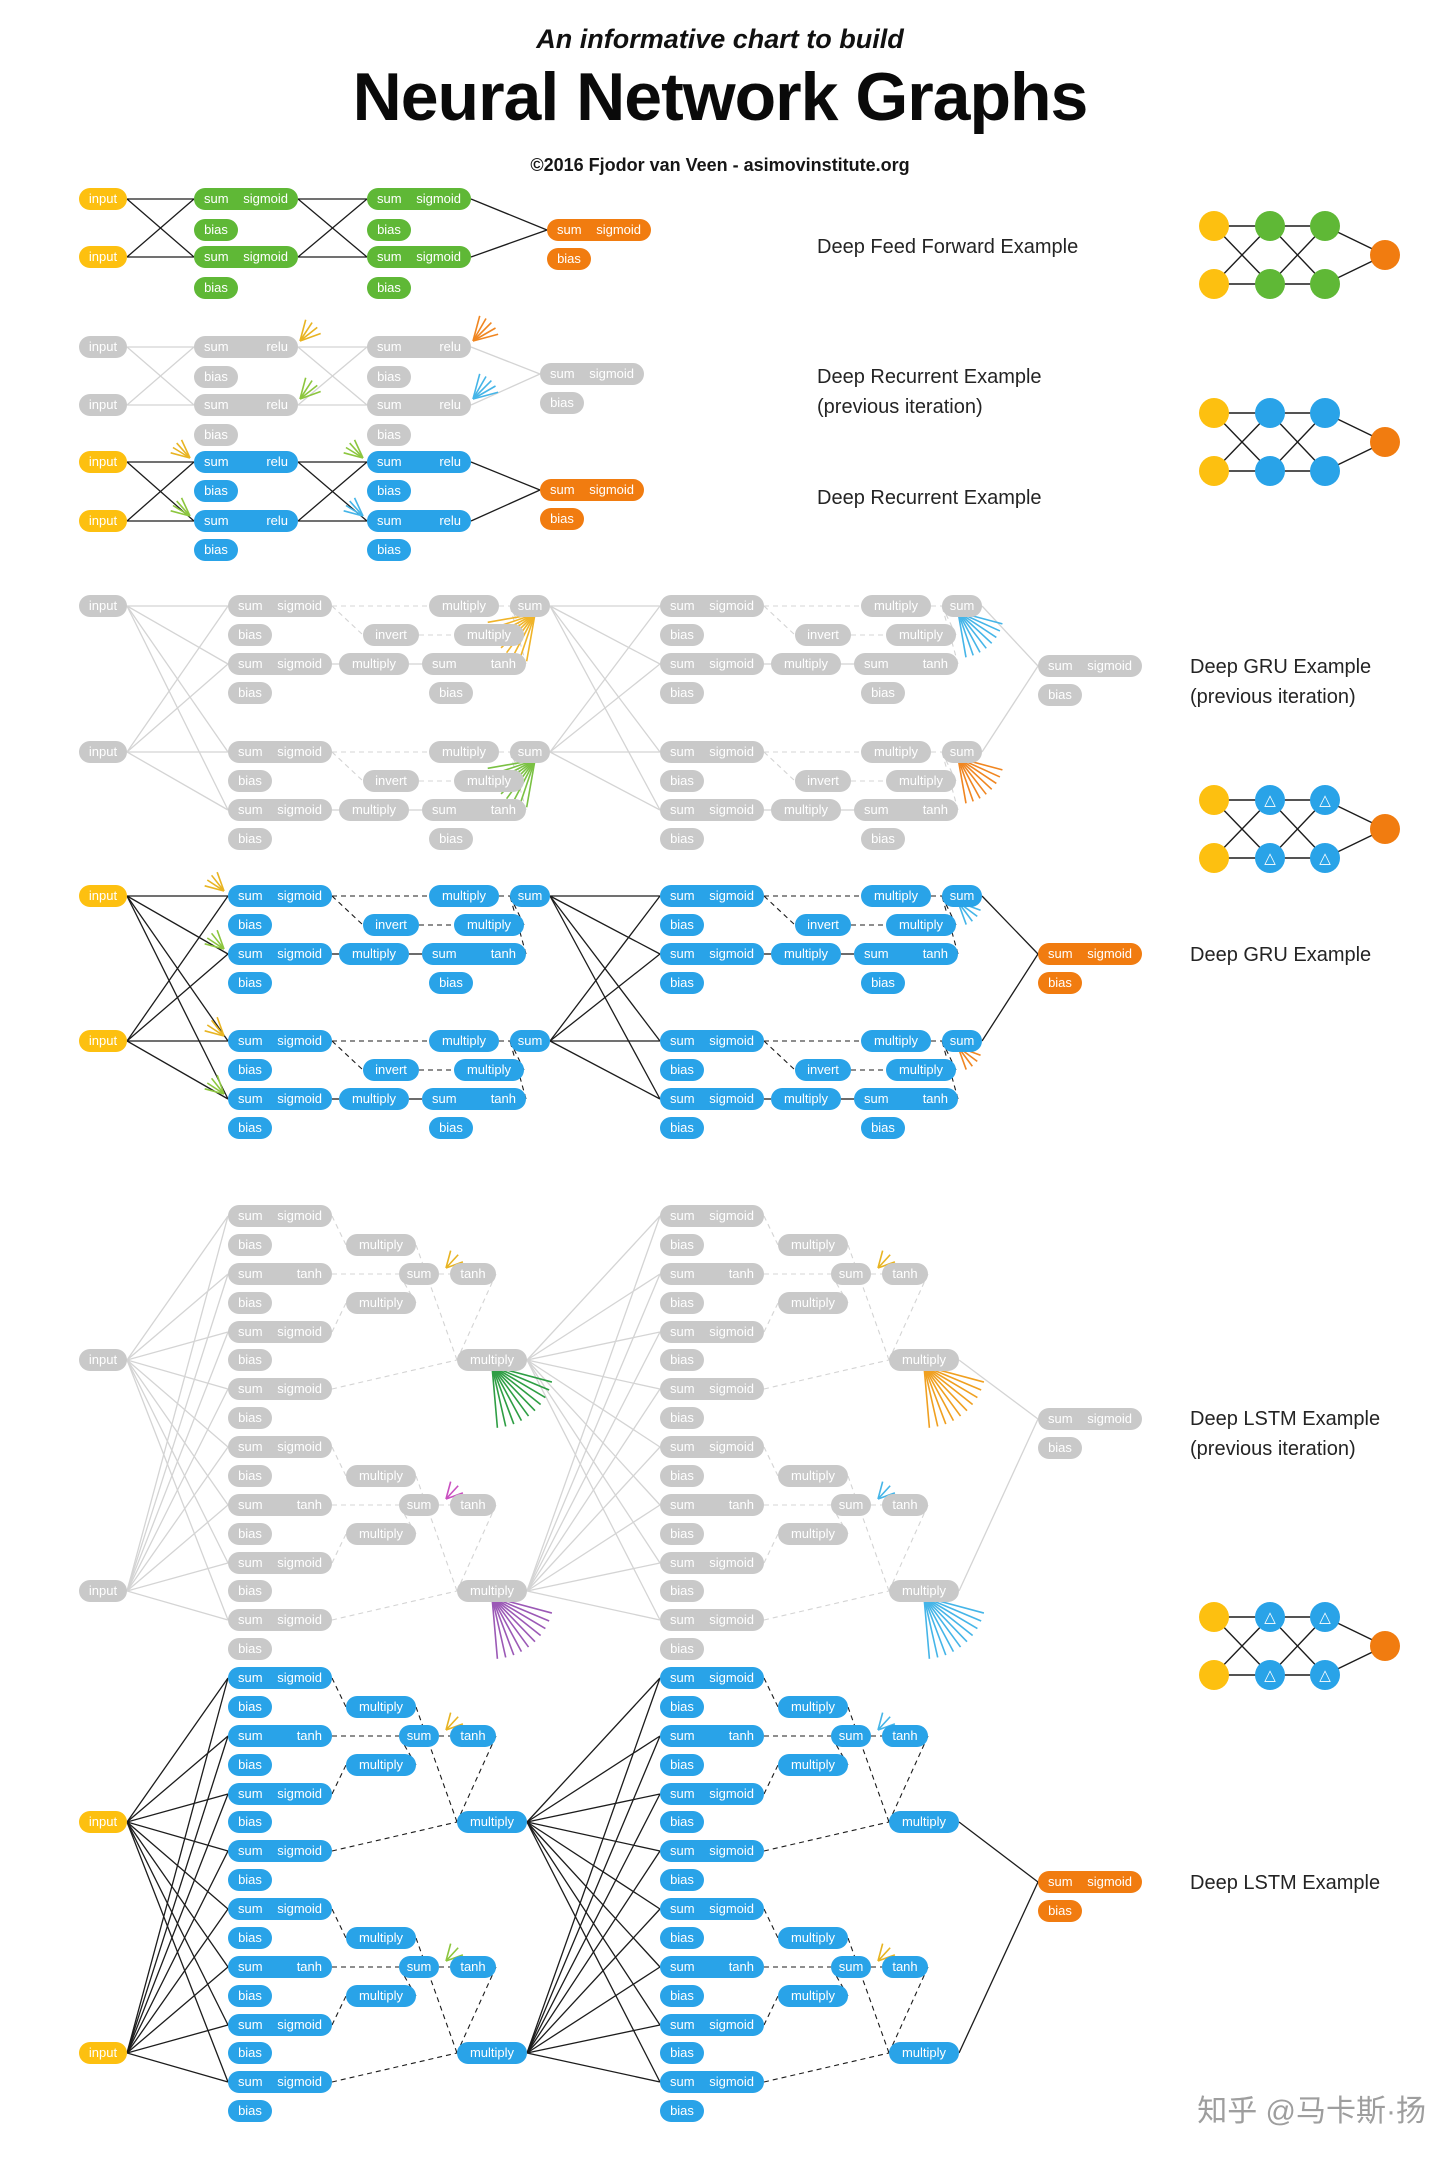 The image size is (1440, 2160). I want to click on section-label: Deep Feed Forward Example, so click(948, 247).